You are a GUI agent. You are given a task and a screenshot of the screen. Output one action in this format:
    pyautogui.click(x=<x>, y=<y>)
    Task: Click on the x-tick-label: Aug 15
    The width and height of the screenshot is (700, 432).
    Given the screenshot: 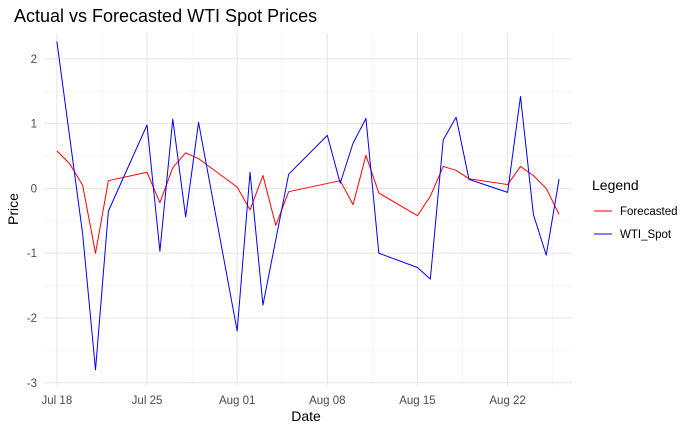 What is the action you would take?
    pyautogui.click(x=417, y=401)
    